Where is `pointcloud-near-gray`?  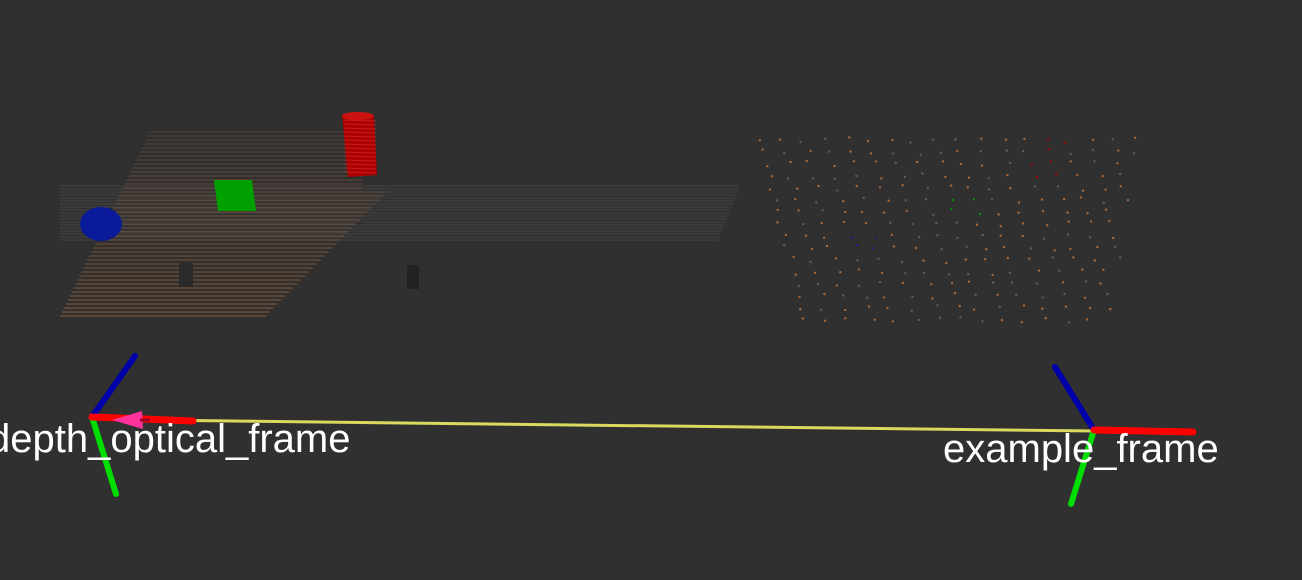 pointcloud-near-gray is located at coordinates (400, 213).